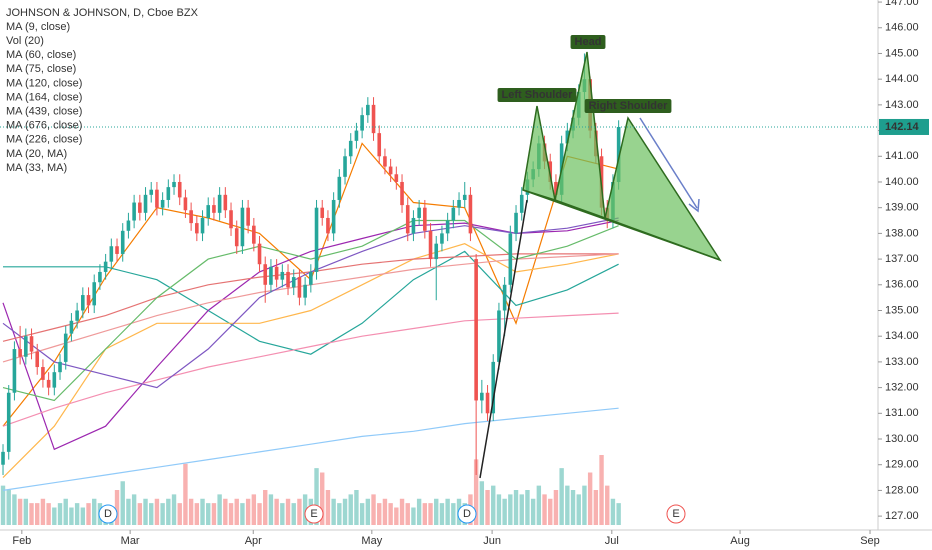 This screenshot has height=550, width=932. I want to click on y-tick-label: 146.00, so click(902, 28).